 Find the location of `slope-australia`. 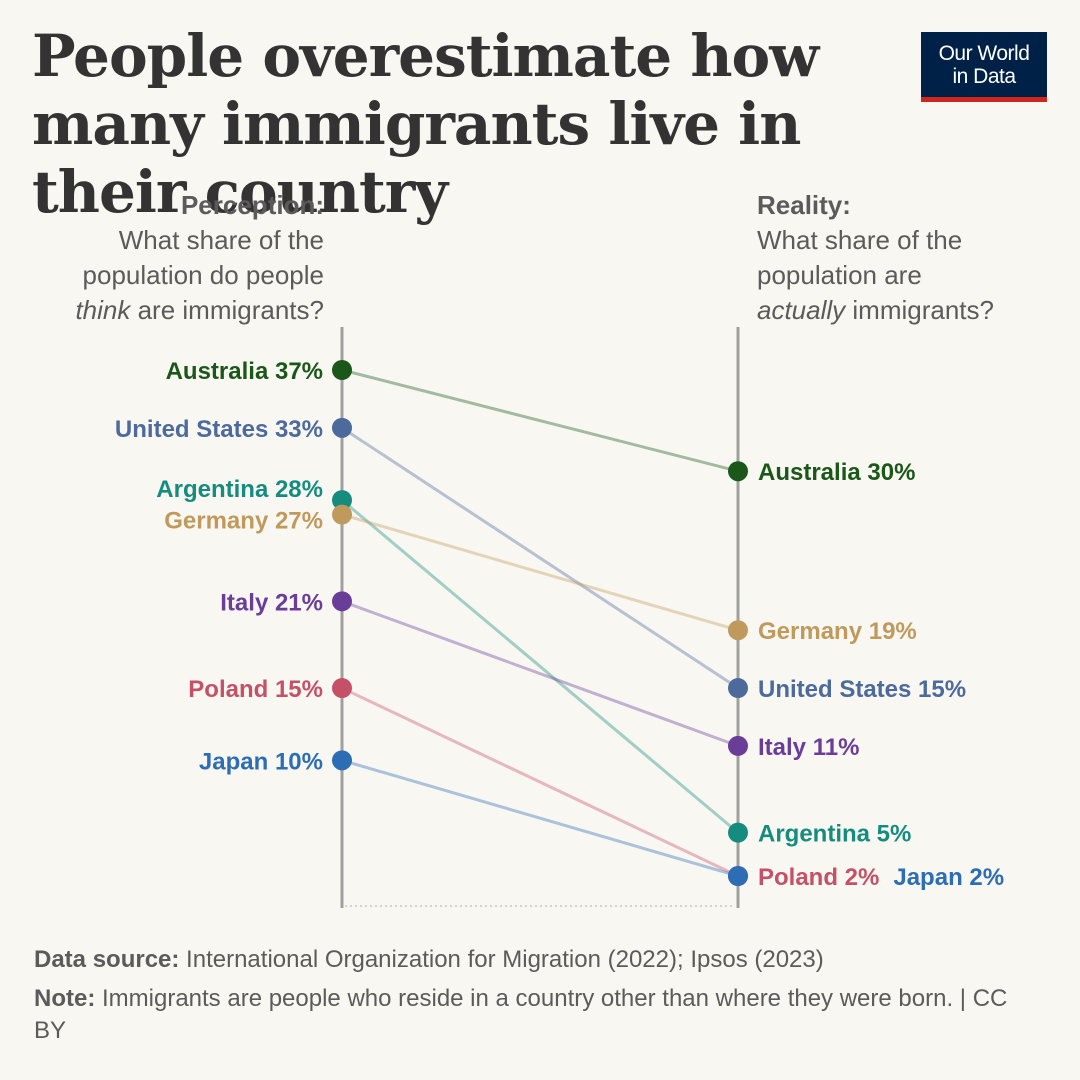

slope-australia is located at coordinates (540, 420).